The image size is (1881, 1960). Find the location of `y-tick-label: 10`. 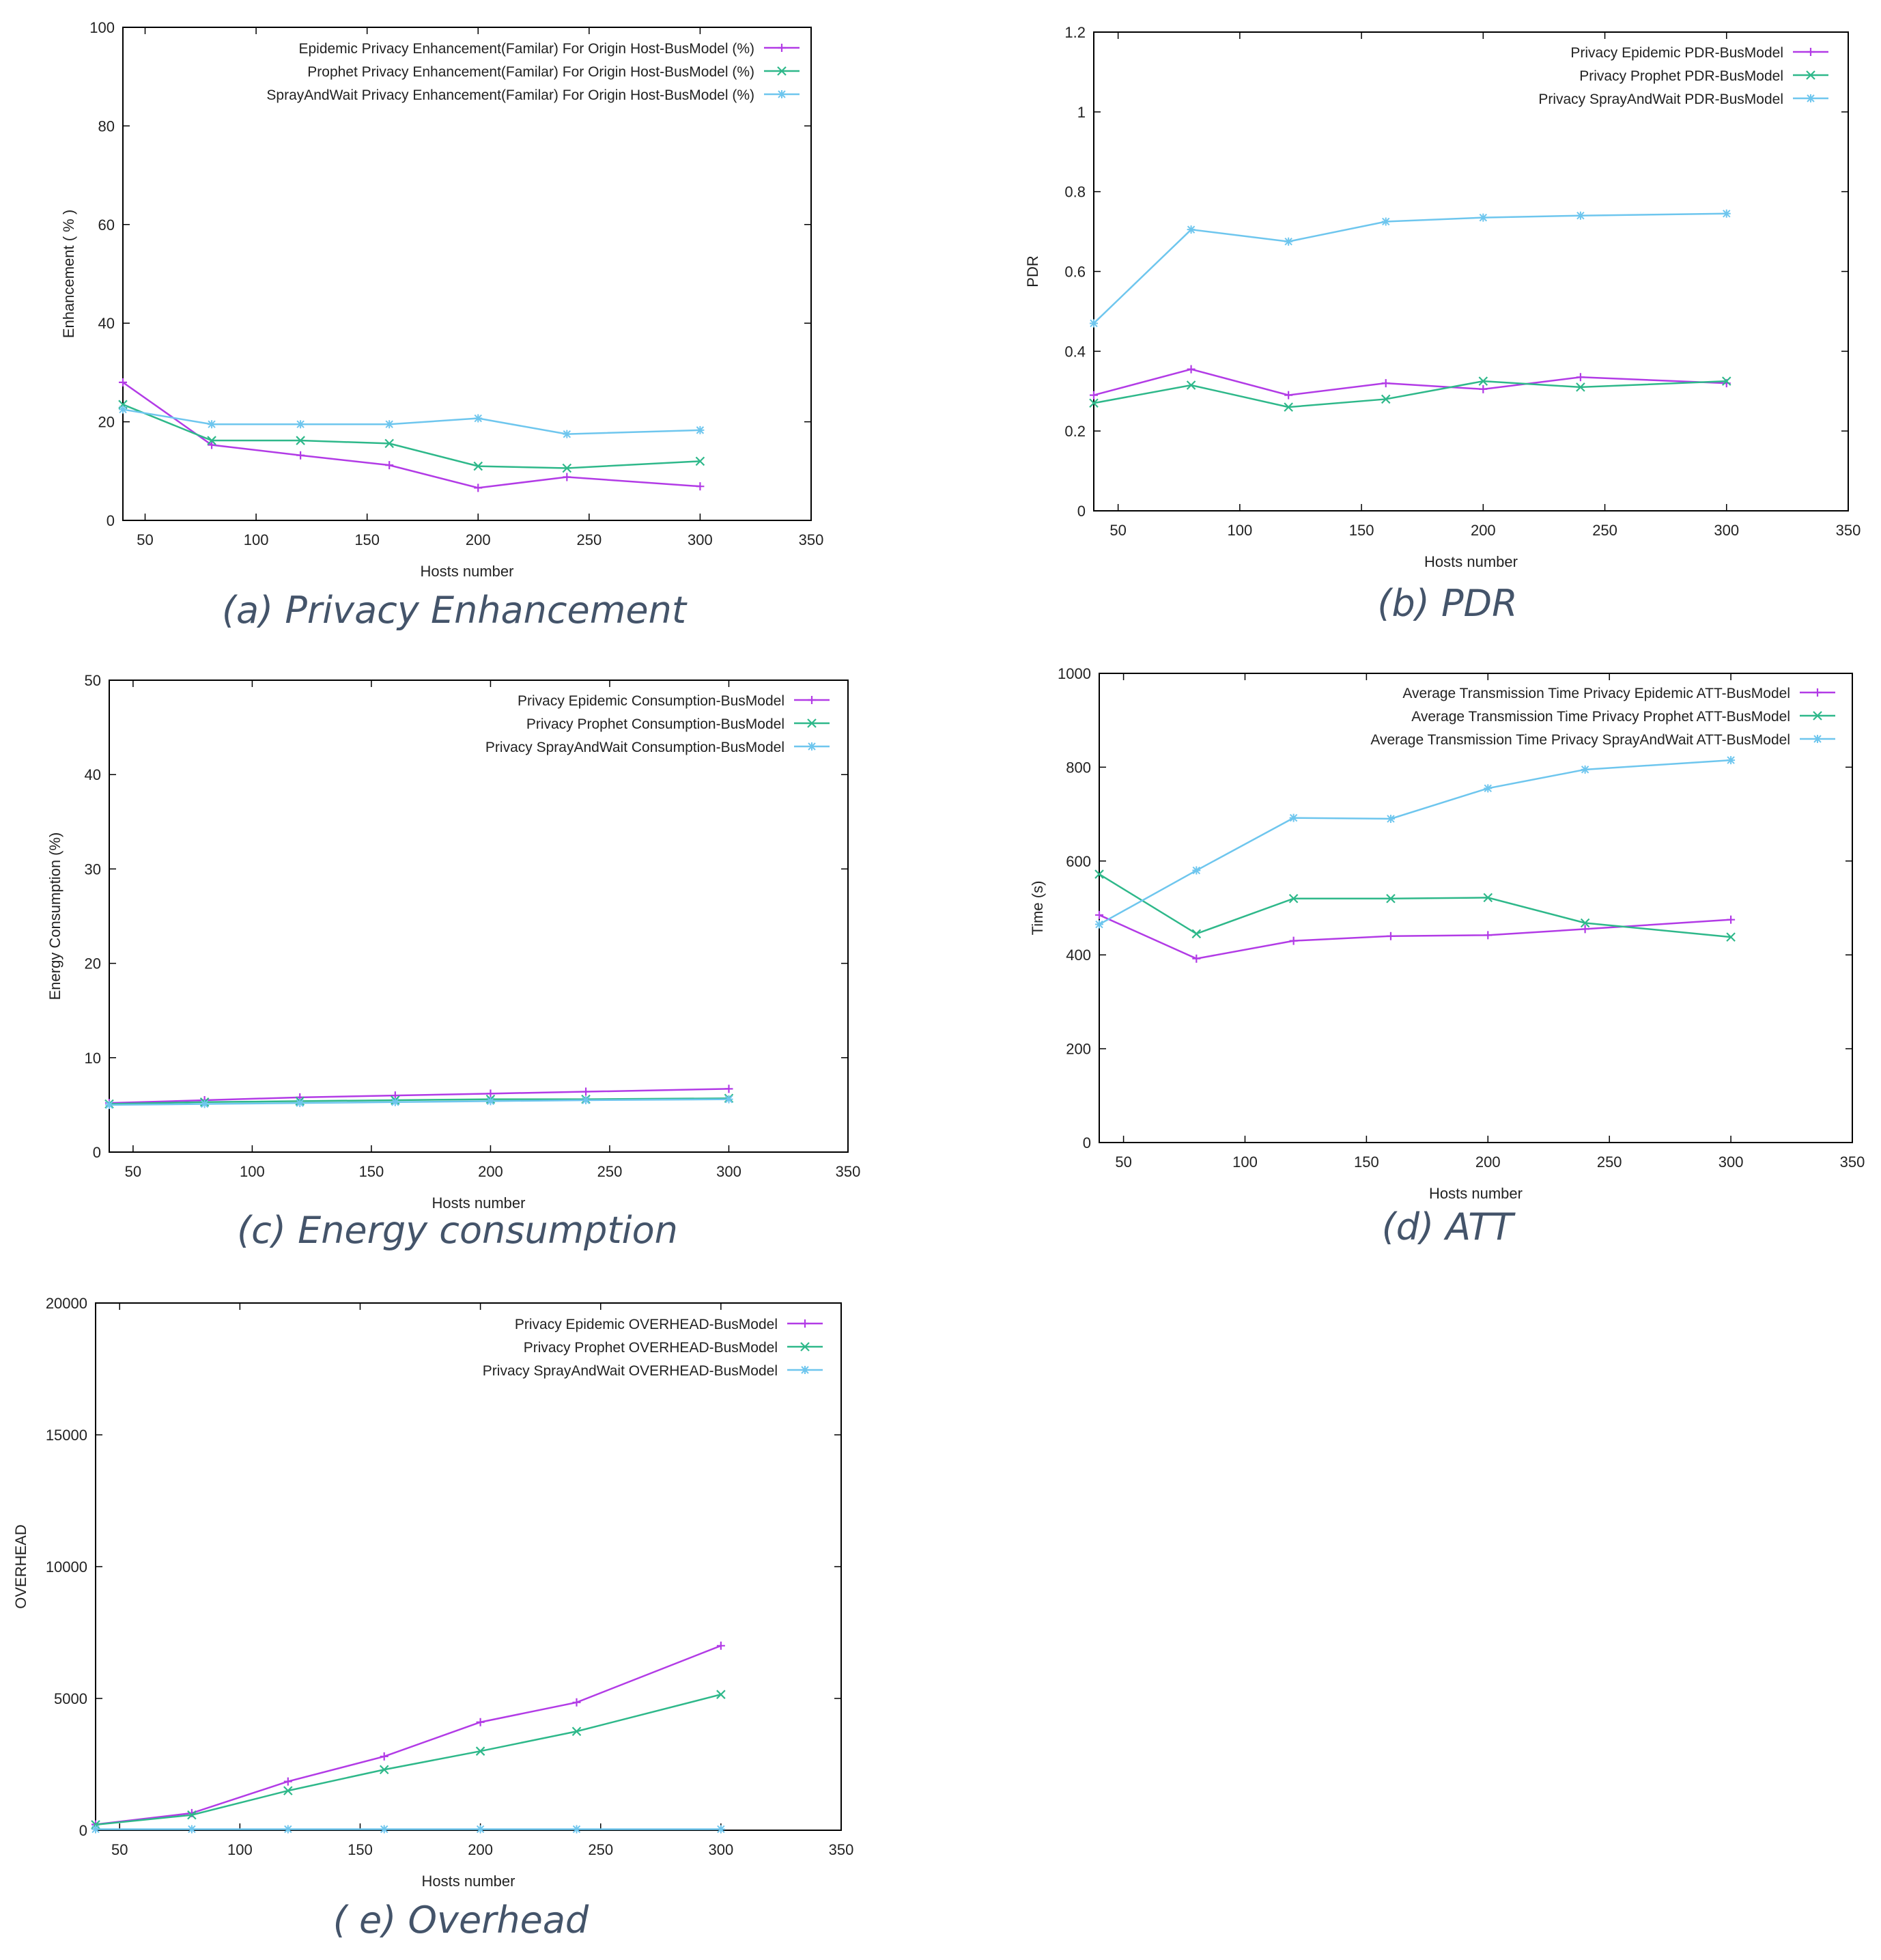

y-tick-label: 10 is located at coordinates (93, 1058).